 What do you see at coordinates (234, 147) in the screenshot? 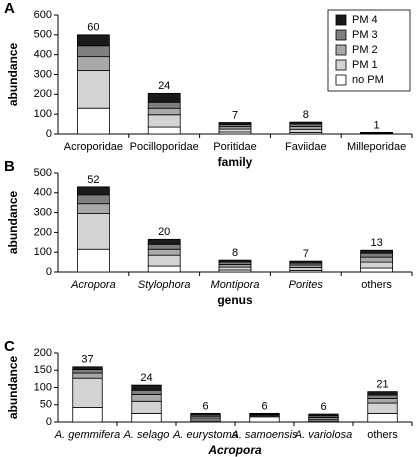
I see `x-tick-label: Poritidae` at bounding box center [234, 147].